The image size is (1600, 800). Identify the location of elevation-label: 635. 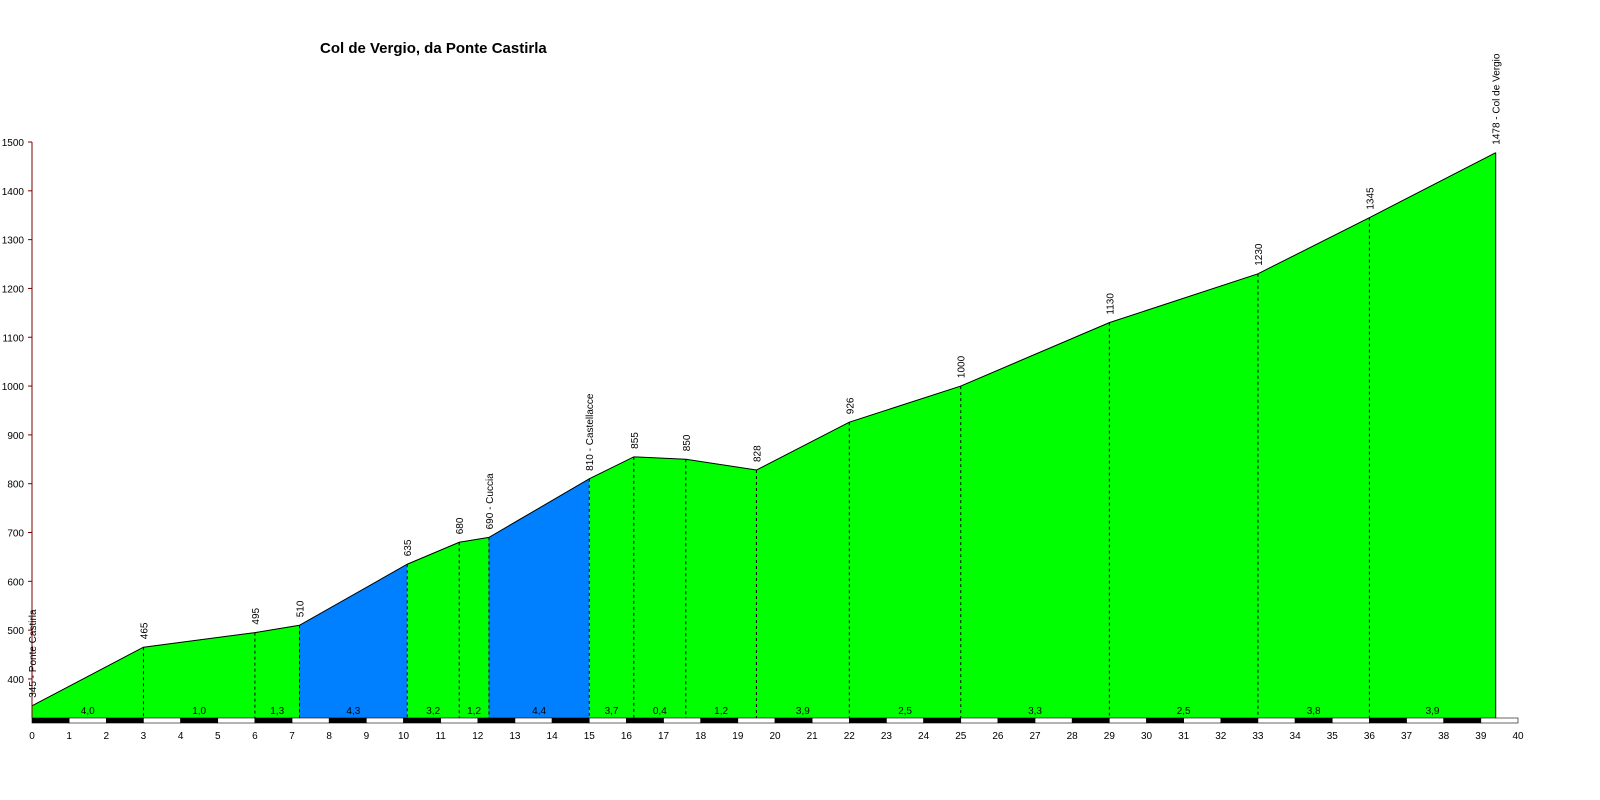
(408, 547).